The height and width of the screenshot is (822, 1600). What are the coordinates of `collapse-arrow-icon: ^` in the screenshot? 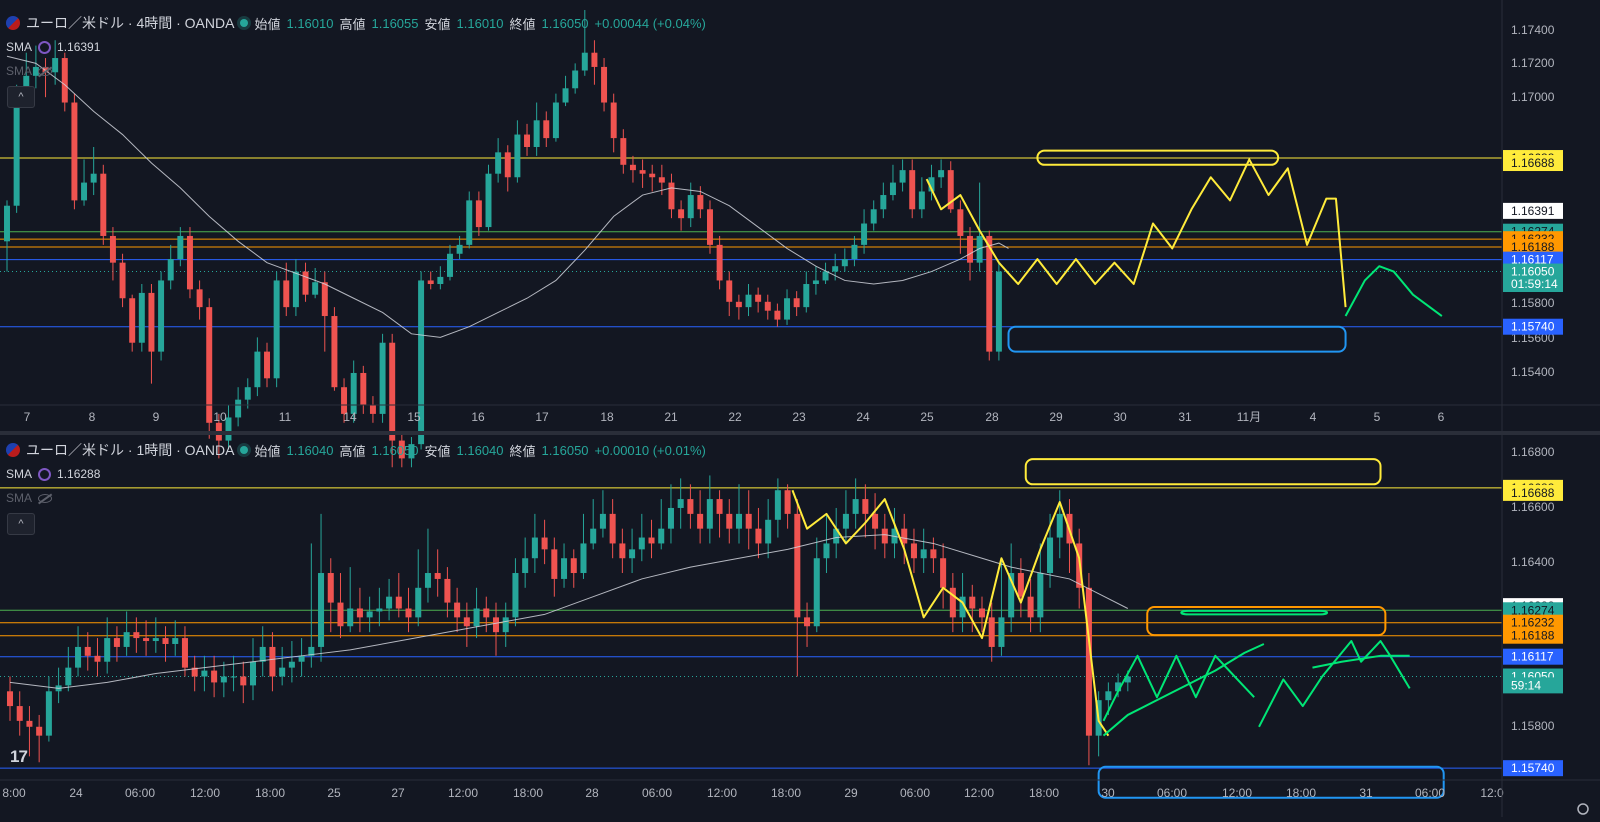 It's located at (21, 524).